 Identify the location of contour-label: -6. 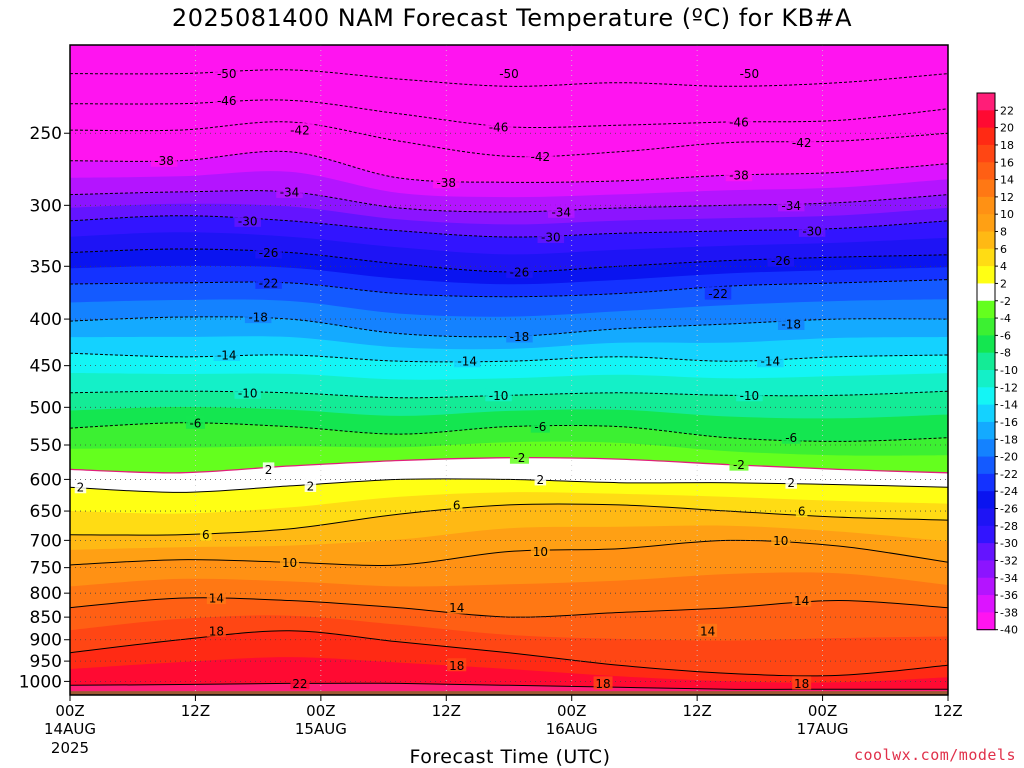
(540, 427).